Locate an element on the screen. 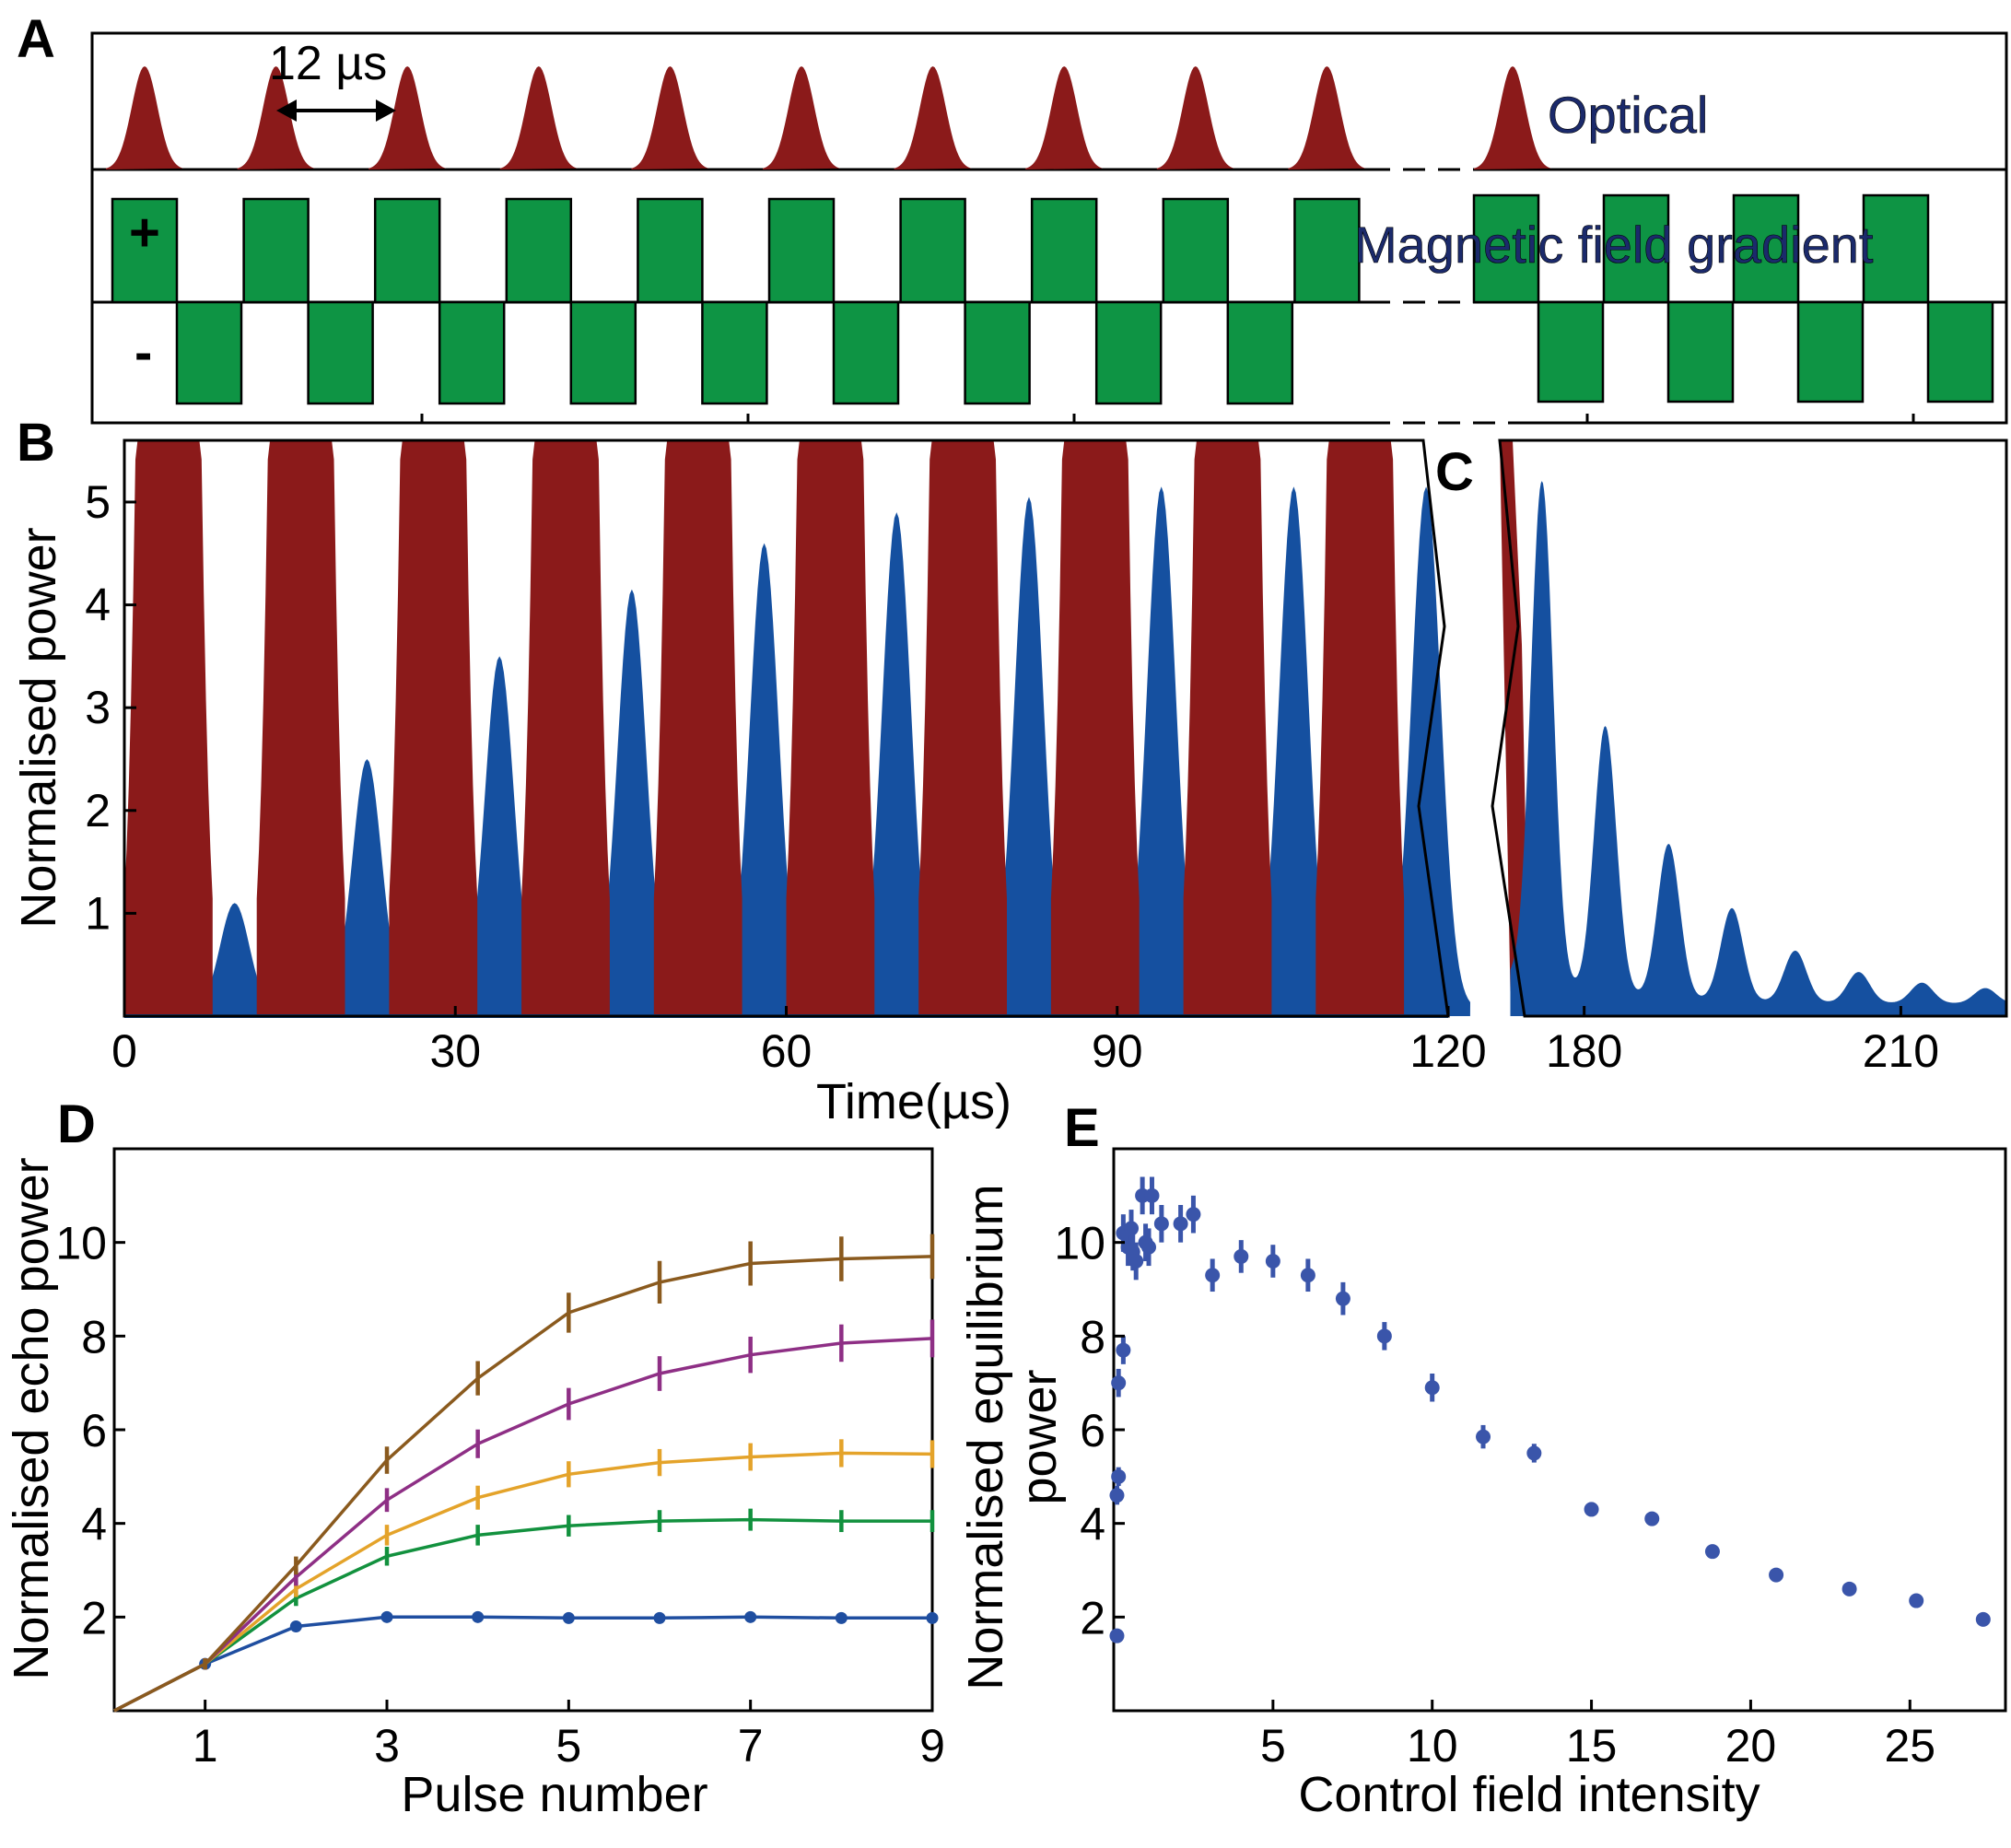 The width and height of the screenshot is (2011, 1848). panel-e-frame is located at coordinates (1560, 1430).